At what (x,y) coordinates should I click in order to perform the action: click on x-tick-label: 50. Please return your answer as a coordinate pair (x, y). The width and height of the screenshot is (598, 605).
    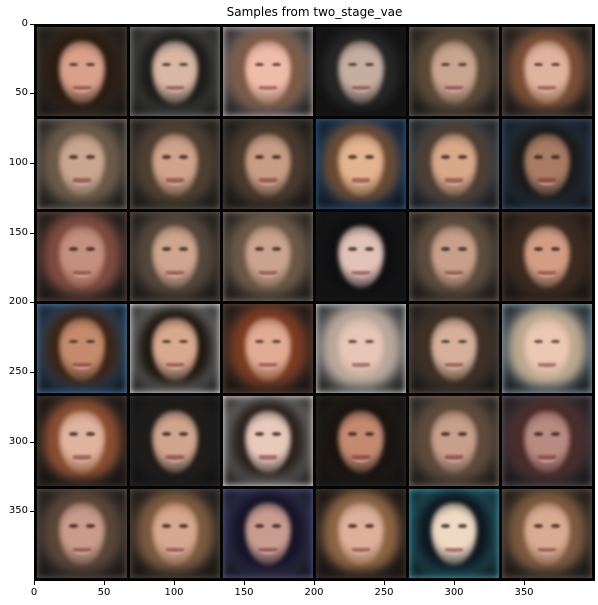
    Looking at the image, I should click on (104, 592).